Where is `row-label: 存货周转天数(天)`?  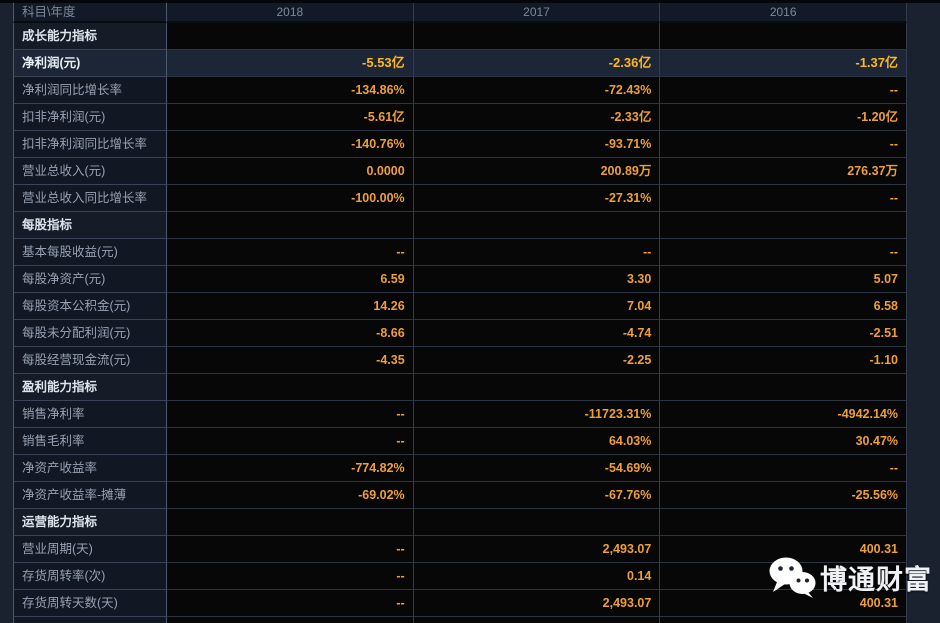
row-label: 存货周转天数(天) is located at coordinates (90, 603).